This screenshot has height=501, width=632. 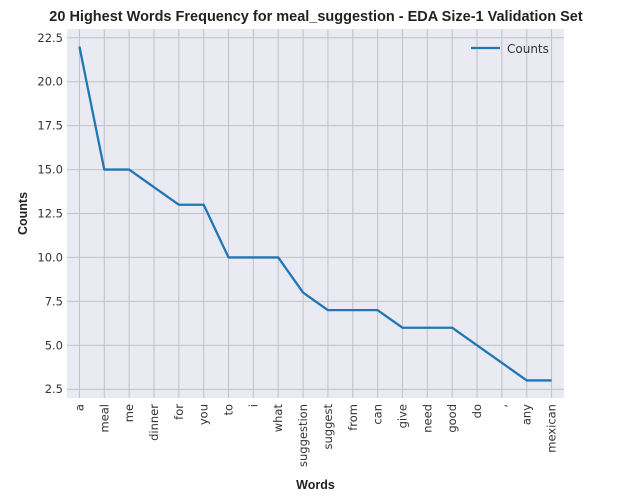 What do you see at coordinates (179, 412) in the screenshot?
I see `x-tick-label: for` at bounding box center [179, 412].